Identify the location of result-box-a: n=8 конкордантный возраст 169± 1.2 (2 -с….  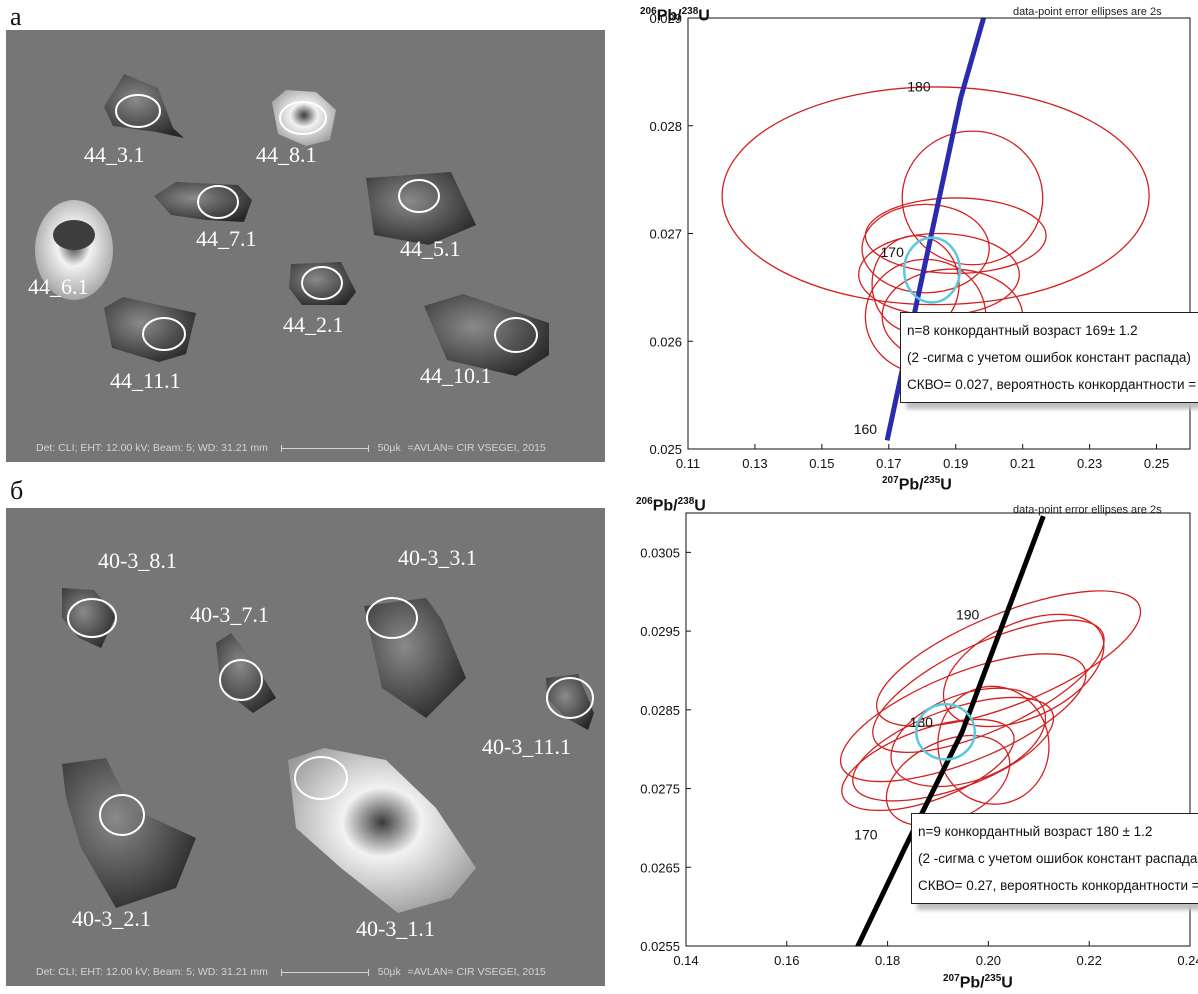
(1049, 357).